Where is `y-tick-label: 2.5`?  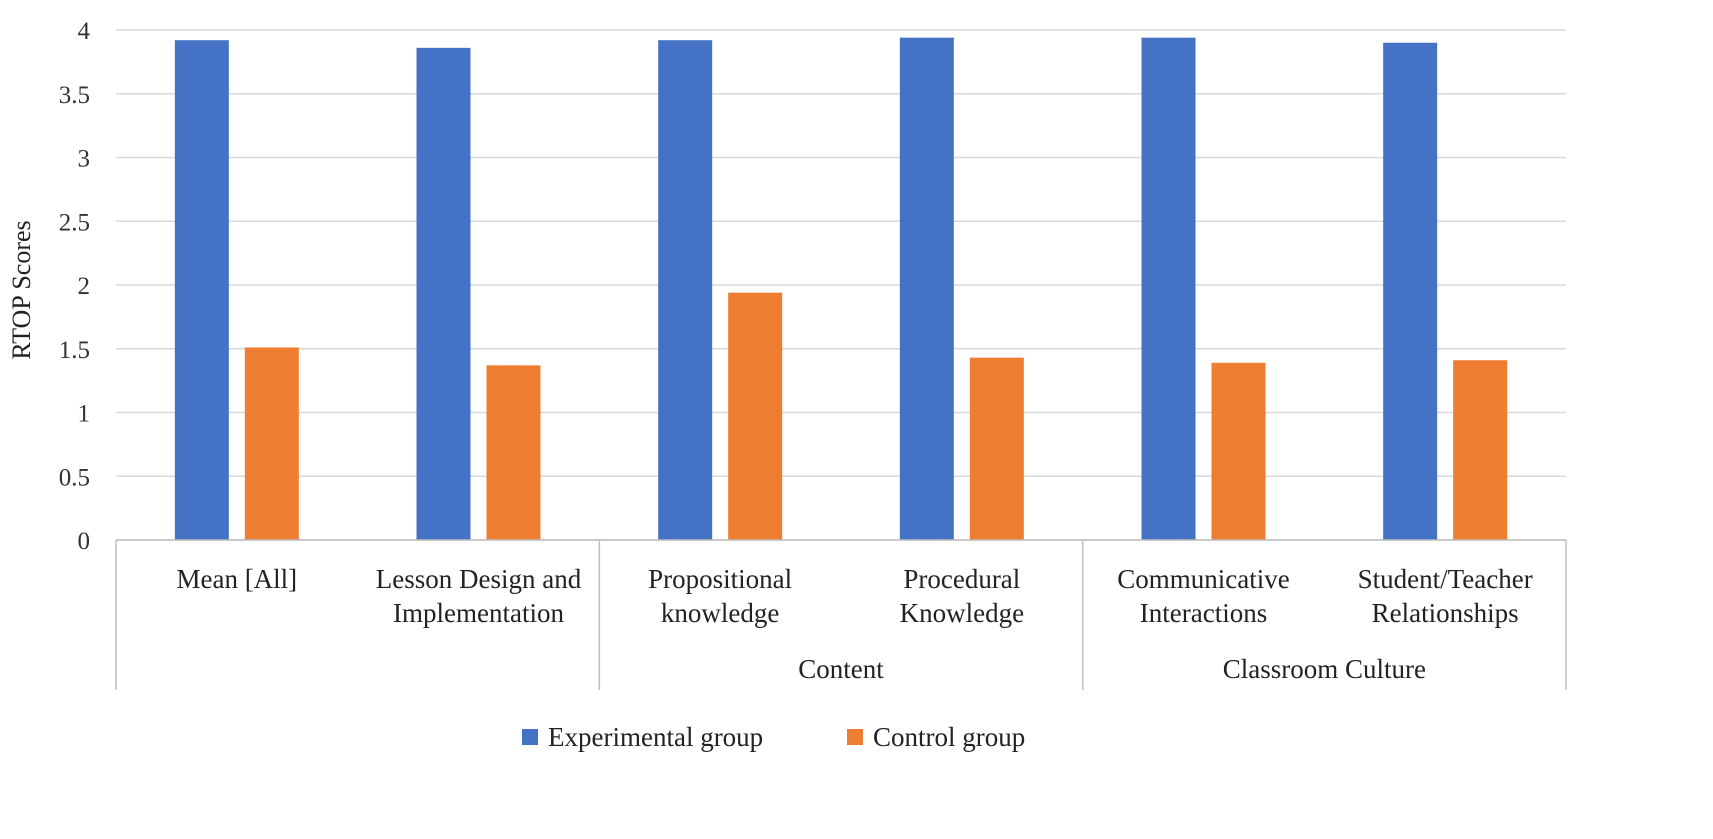 y-tick-label: 2.5 is located at coordinates (74, 222).